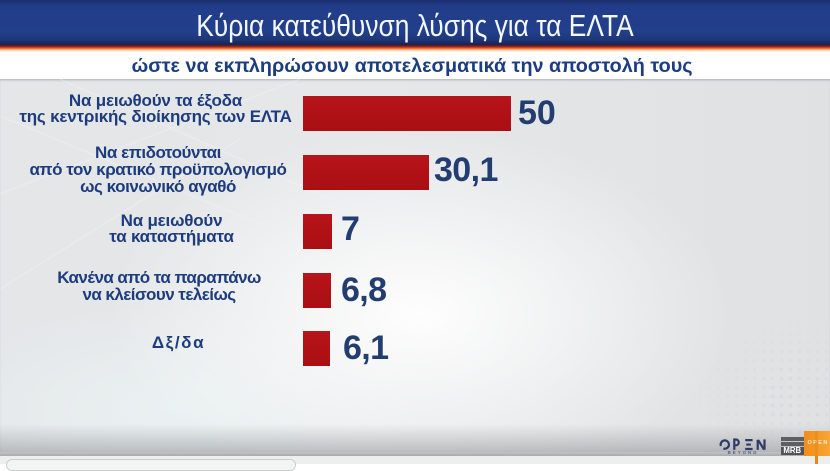 The image size is (830, 471). What do you see at coordinates (743, 452) in the screenshot?
I see `svg-text: BEYOND` at bounding box center [743, 452].